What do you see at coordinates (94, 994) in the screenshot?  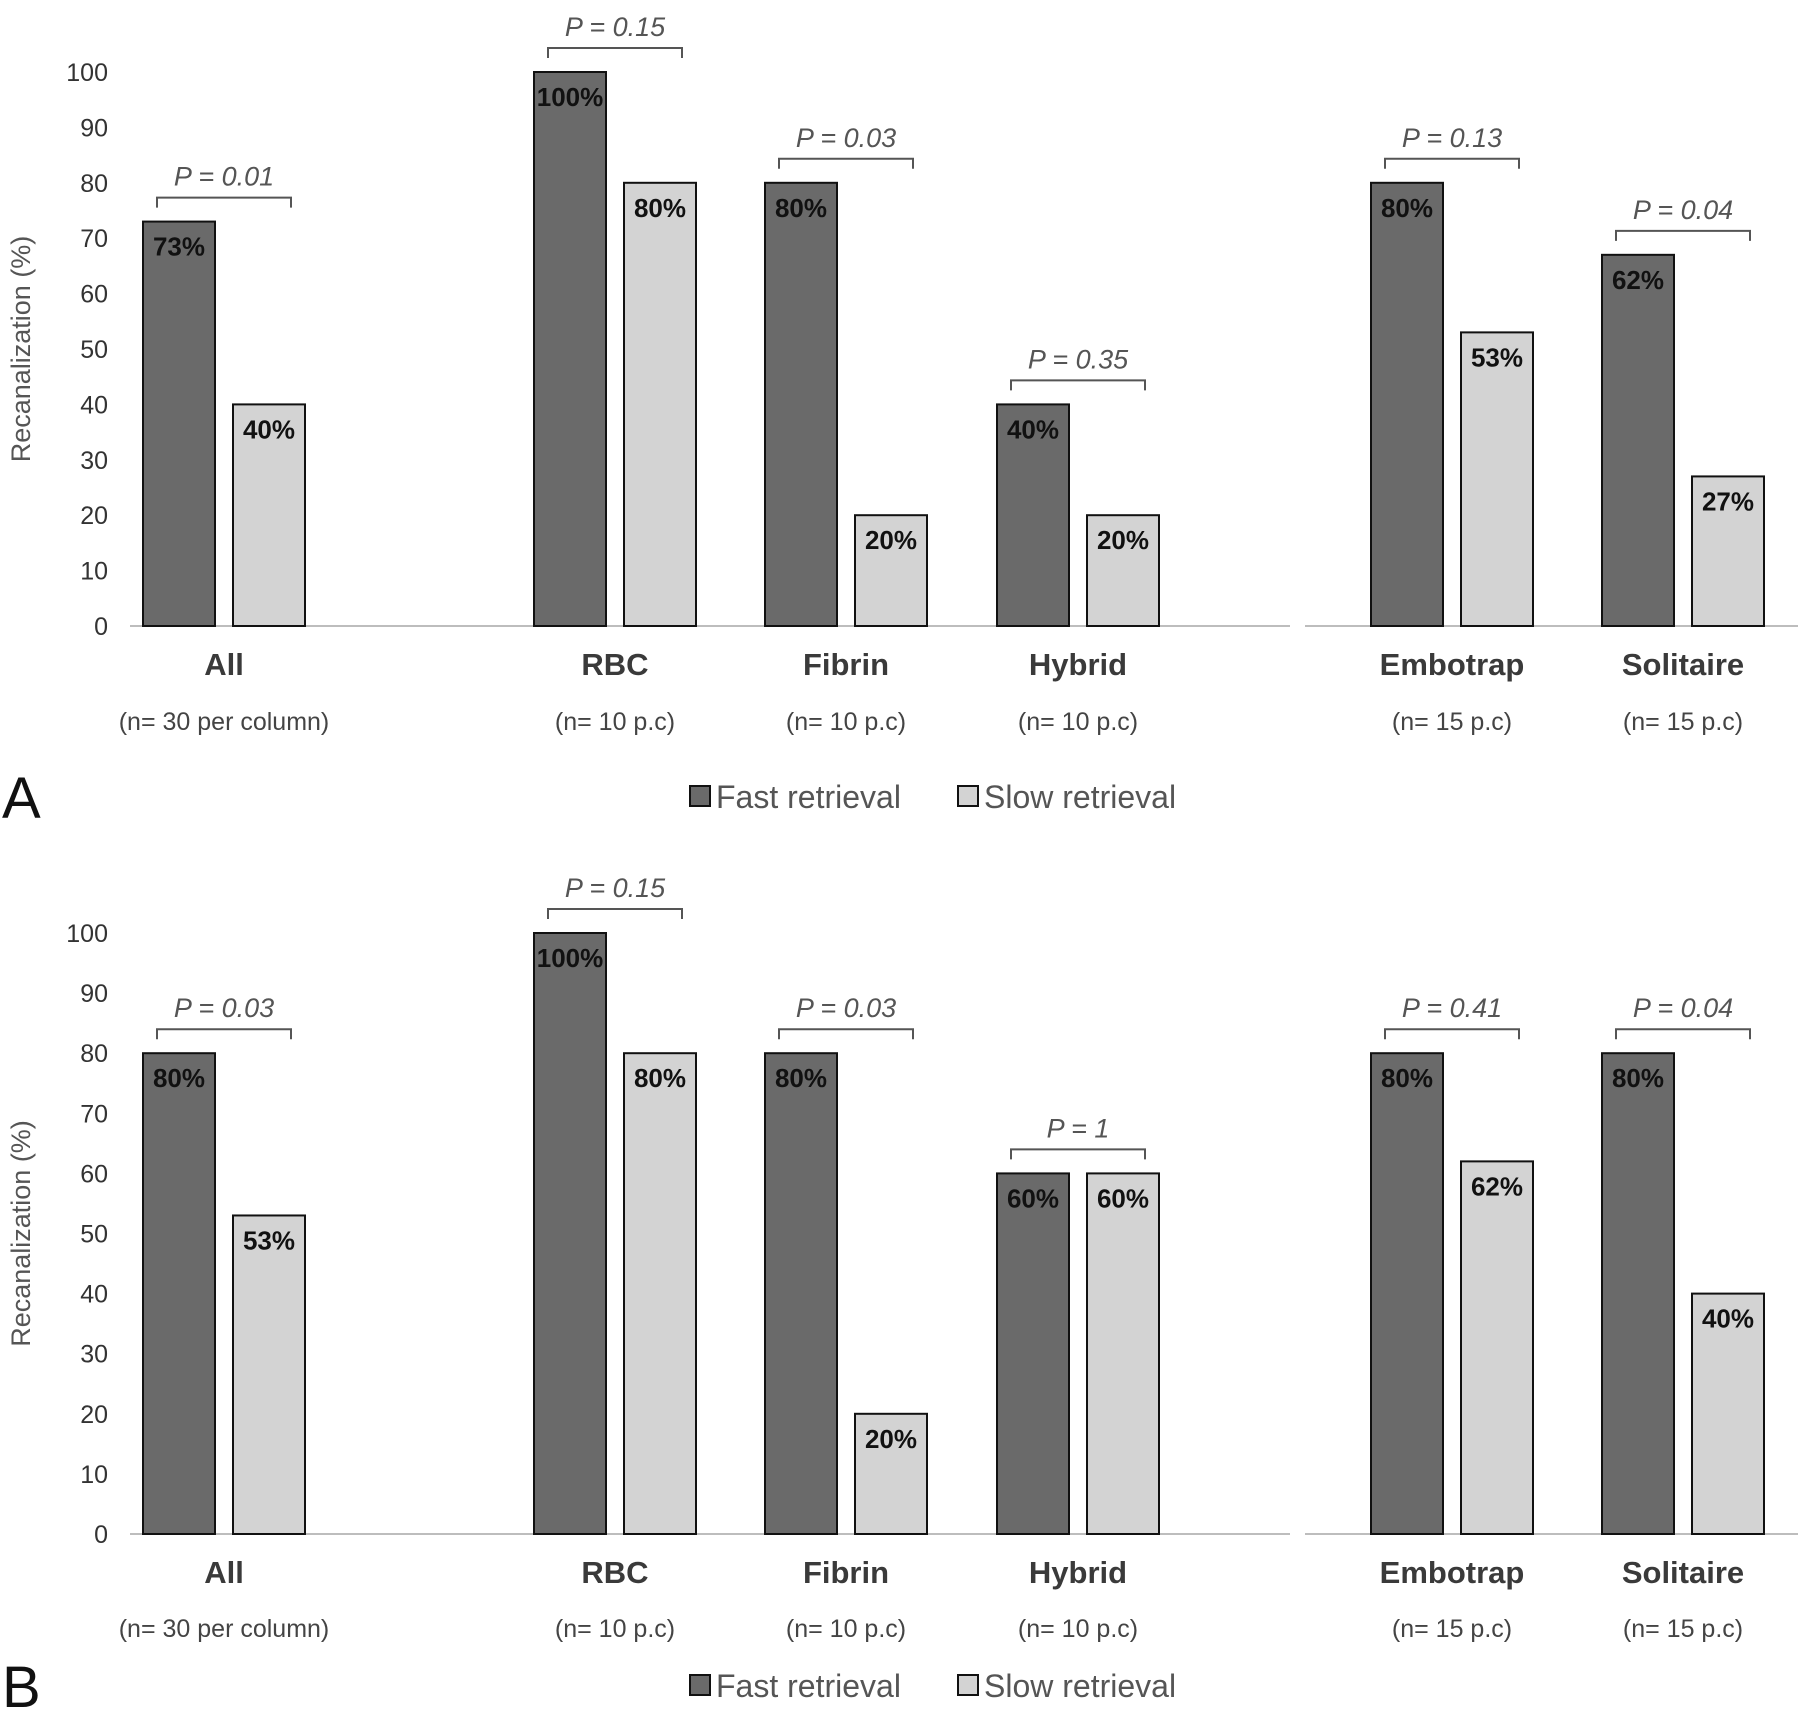 I see `y-tick-label: 90` at bounding box center [94, 994].